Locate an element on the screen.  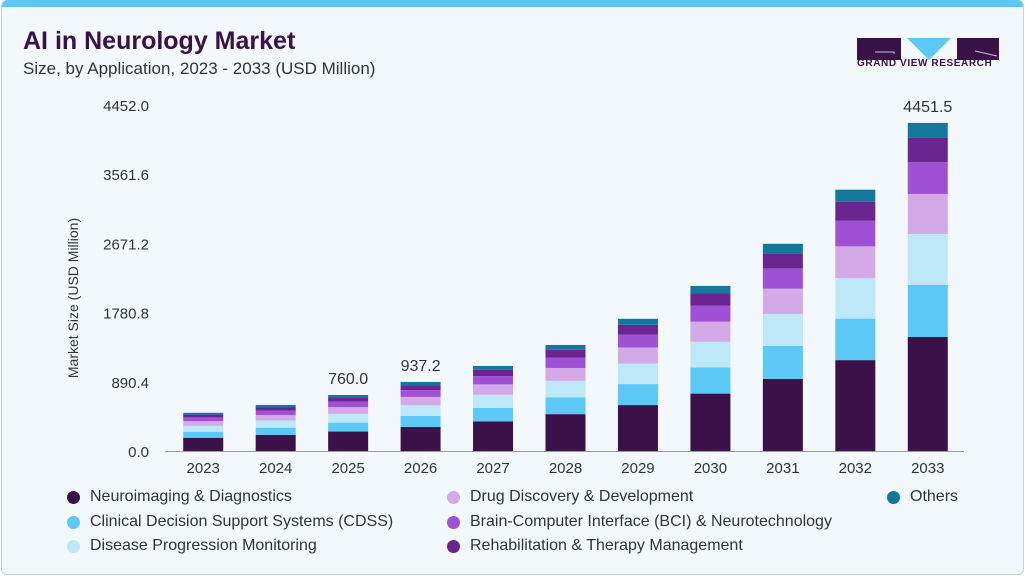
legend-label: Clinical Decision Support Systems (CDSS) is located at coordinates (242, 521).